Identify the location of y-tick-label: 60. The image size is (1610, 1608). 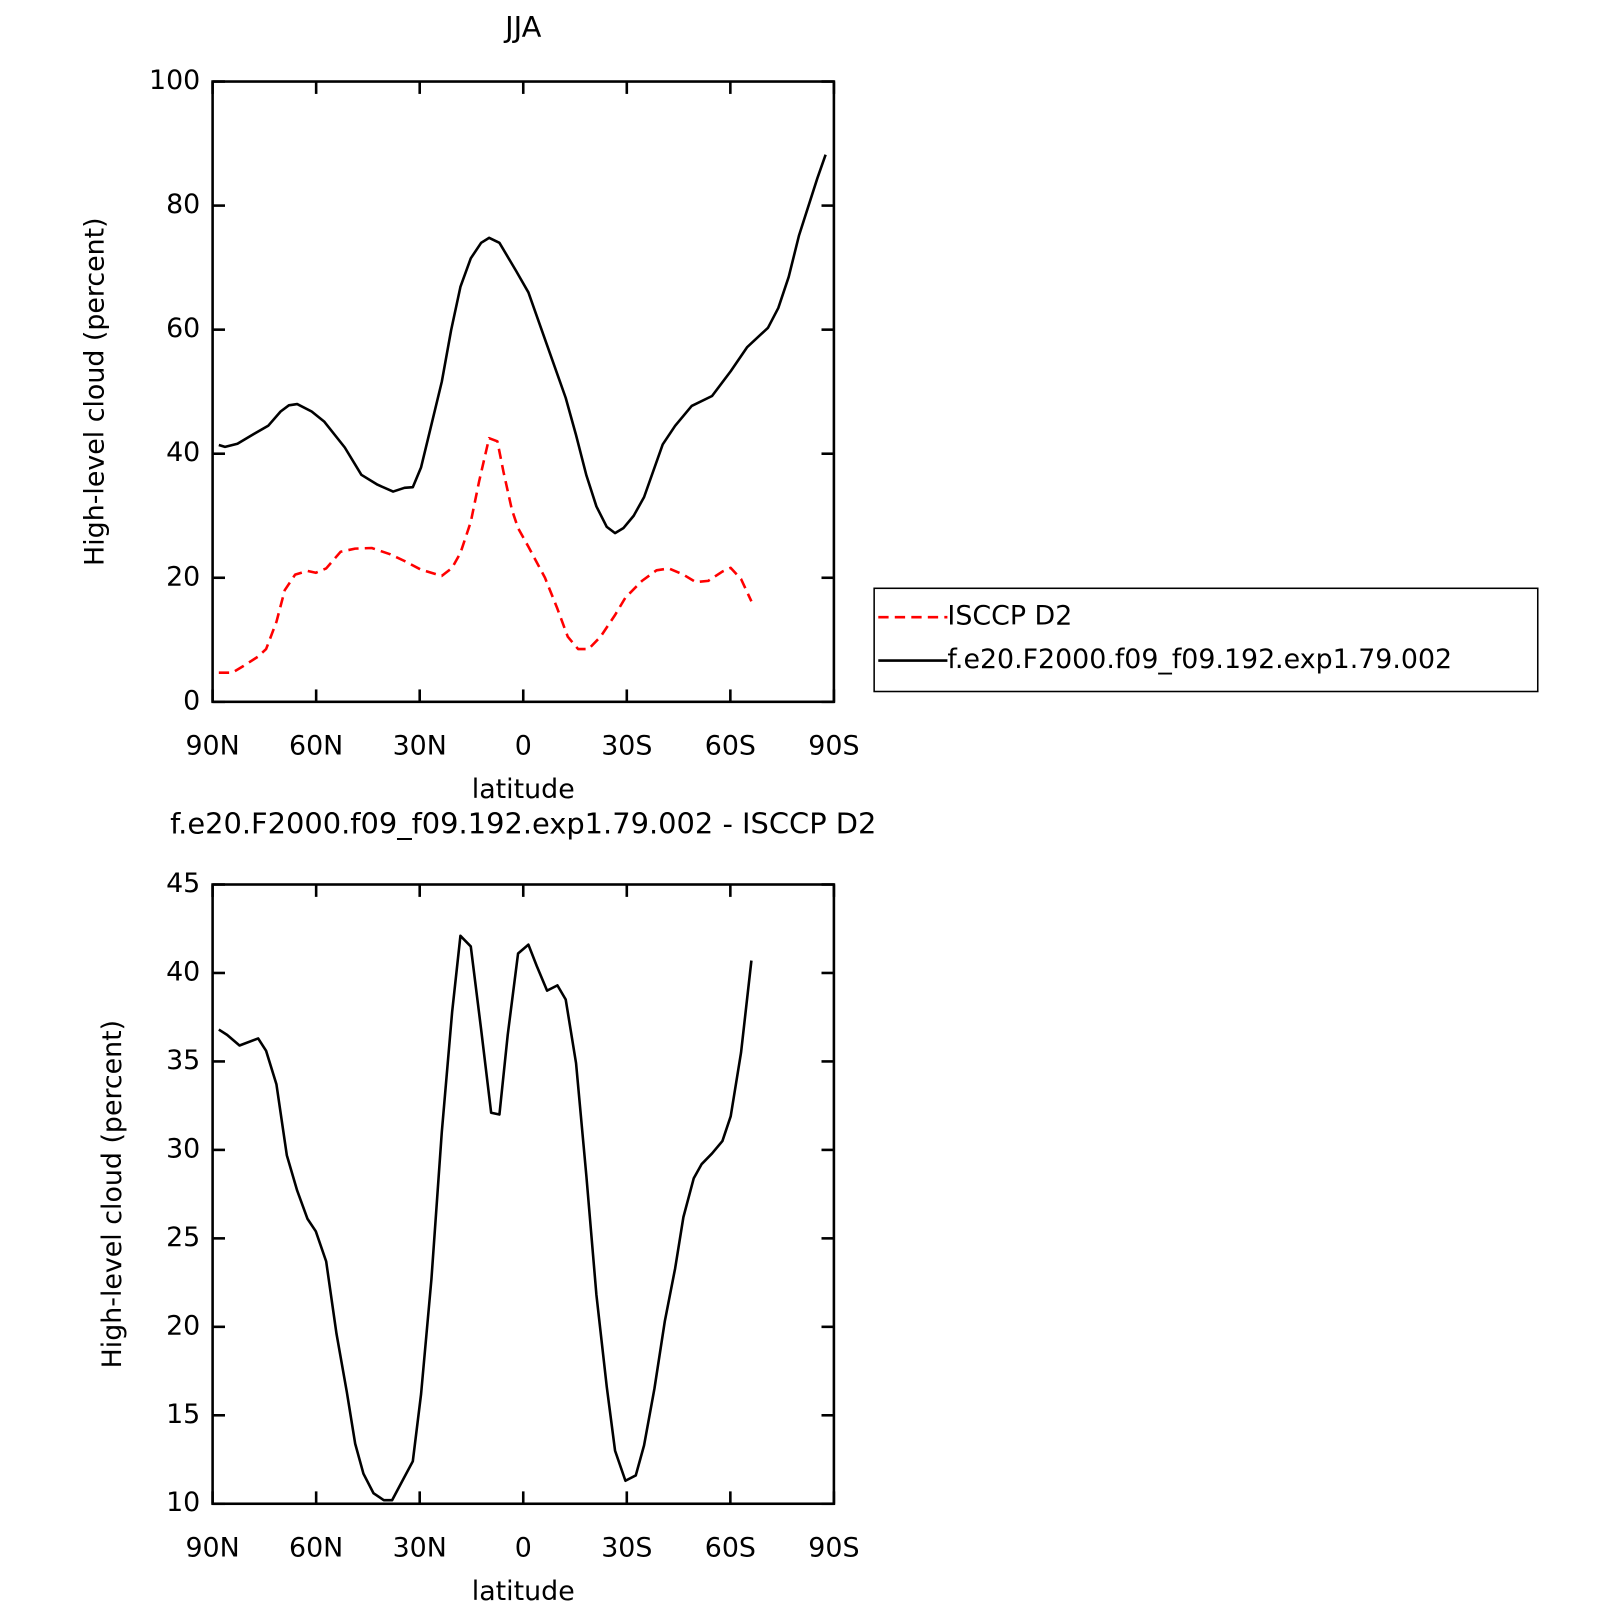
(183, 328).